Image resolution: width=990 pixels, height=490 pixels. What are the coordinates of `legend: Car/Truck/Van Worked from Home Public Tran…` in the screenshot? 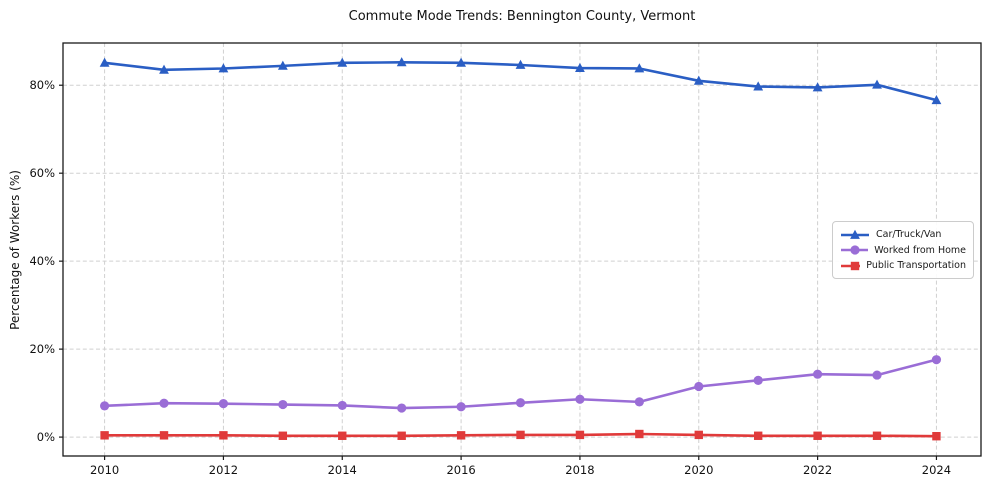 It's located at (903, 250).